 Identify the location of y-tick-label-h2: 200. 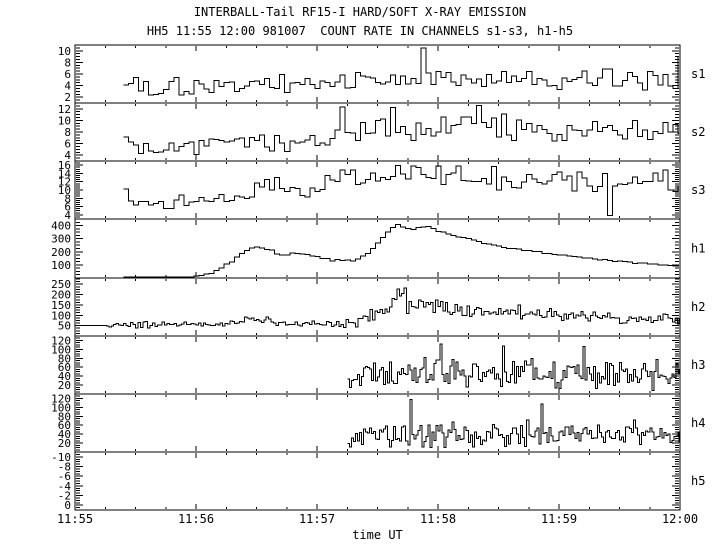
(61, 295).